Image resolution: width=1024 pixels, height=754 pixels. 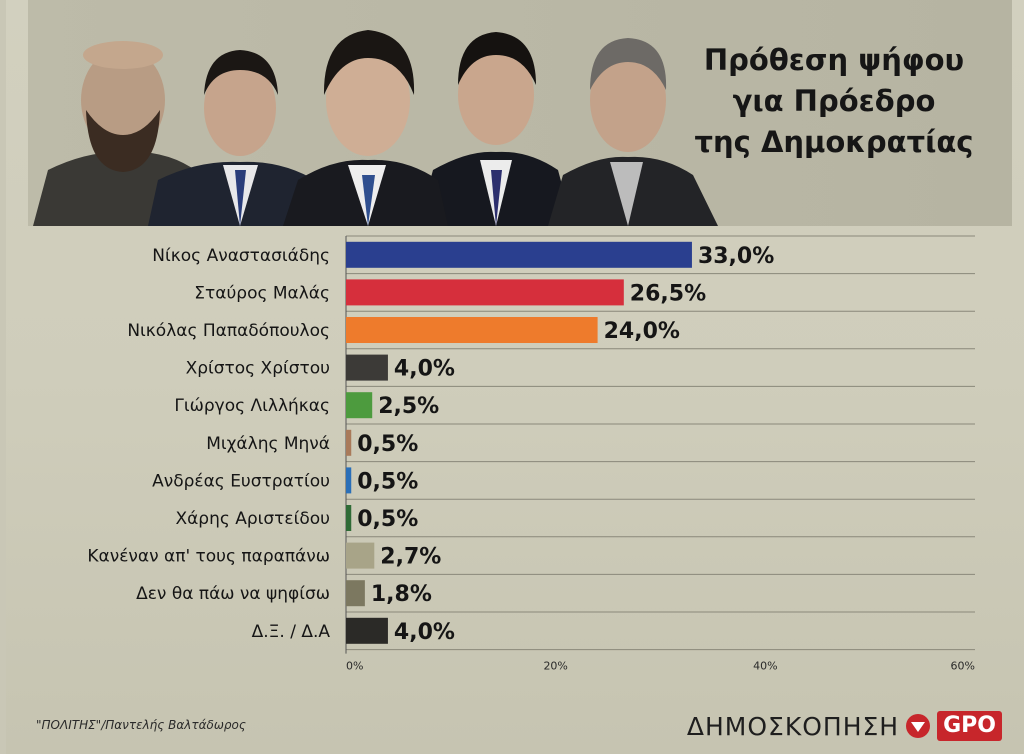 What do you see at coordinates (252, 519) in the screenshot?
I see `category-label: Χάρης Αριστείδου` at bounding box center [252, 519].